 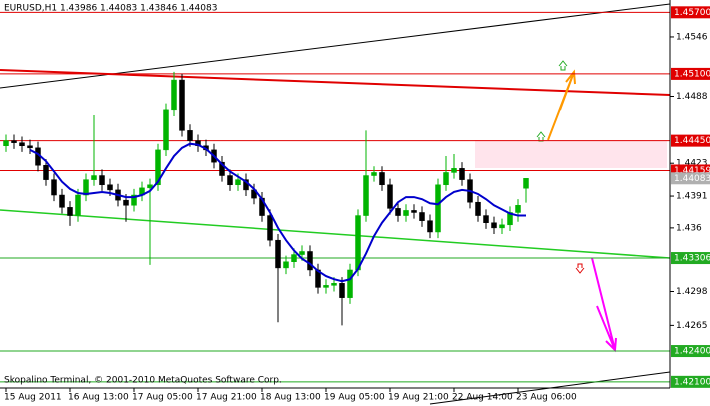 I want to click on x-tick-label: 19 Aug 05:00, so click(x=354, y=398).